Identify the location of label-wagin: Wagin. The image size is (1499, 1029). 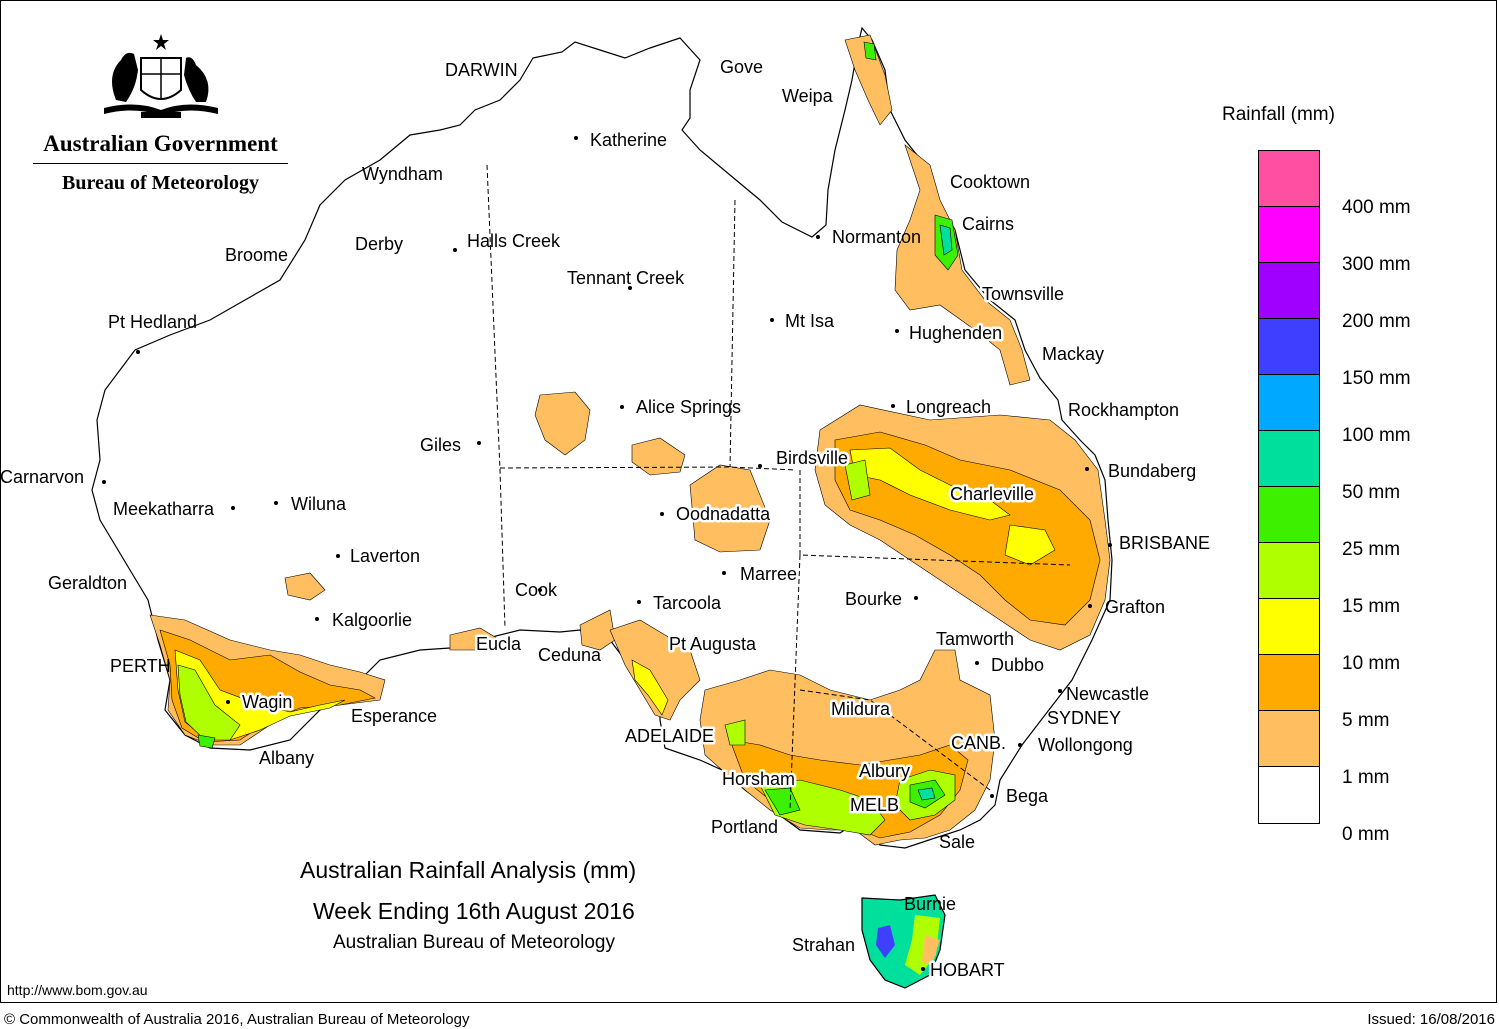
(267, 702).